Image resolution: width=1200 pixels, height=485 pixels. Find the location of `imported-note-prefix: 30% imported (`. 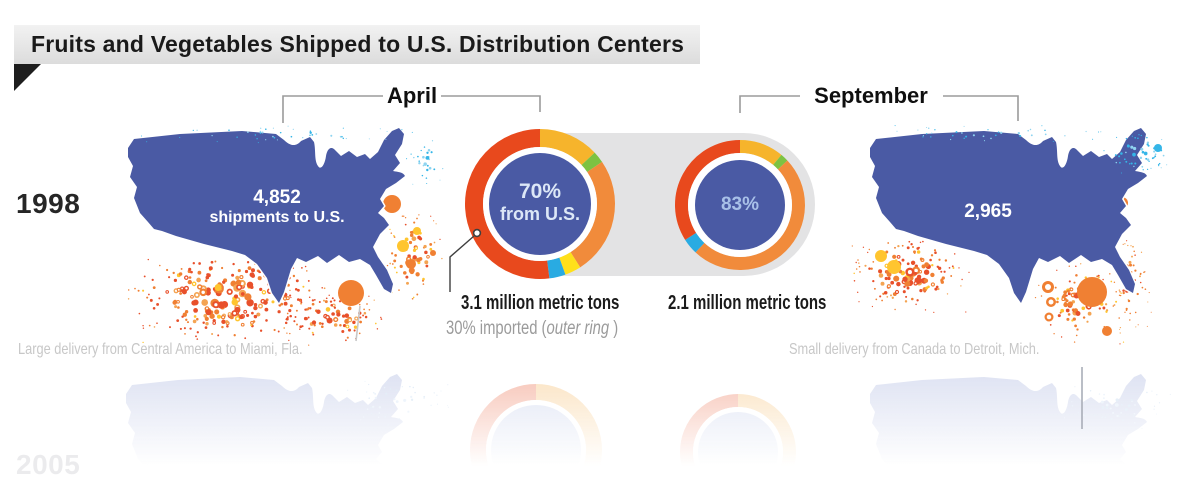

imported-note-prefix: 30% imported ( is located at coordinates (496, 328).